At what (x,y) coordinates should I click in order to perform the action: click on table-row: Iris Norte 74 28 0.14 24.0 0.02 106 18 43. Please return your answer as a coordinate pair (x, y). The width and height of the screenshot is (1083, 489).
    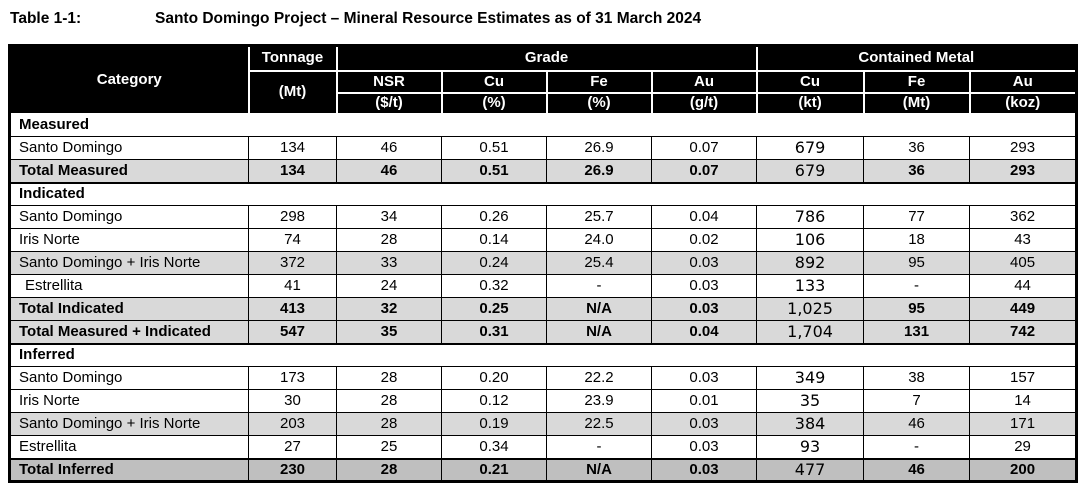
    Looking at the image, I should click on (543, 240).